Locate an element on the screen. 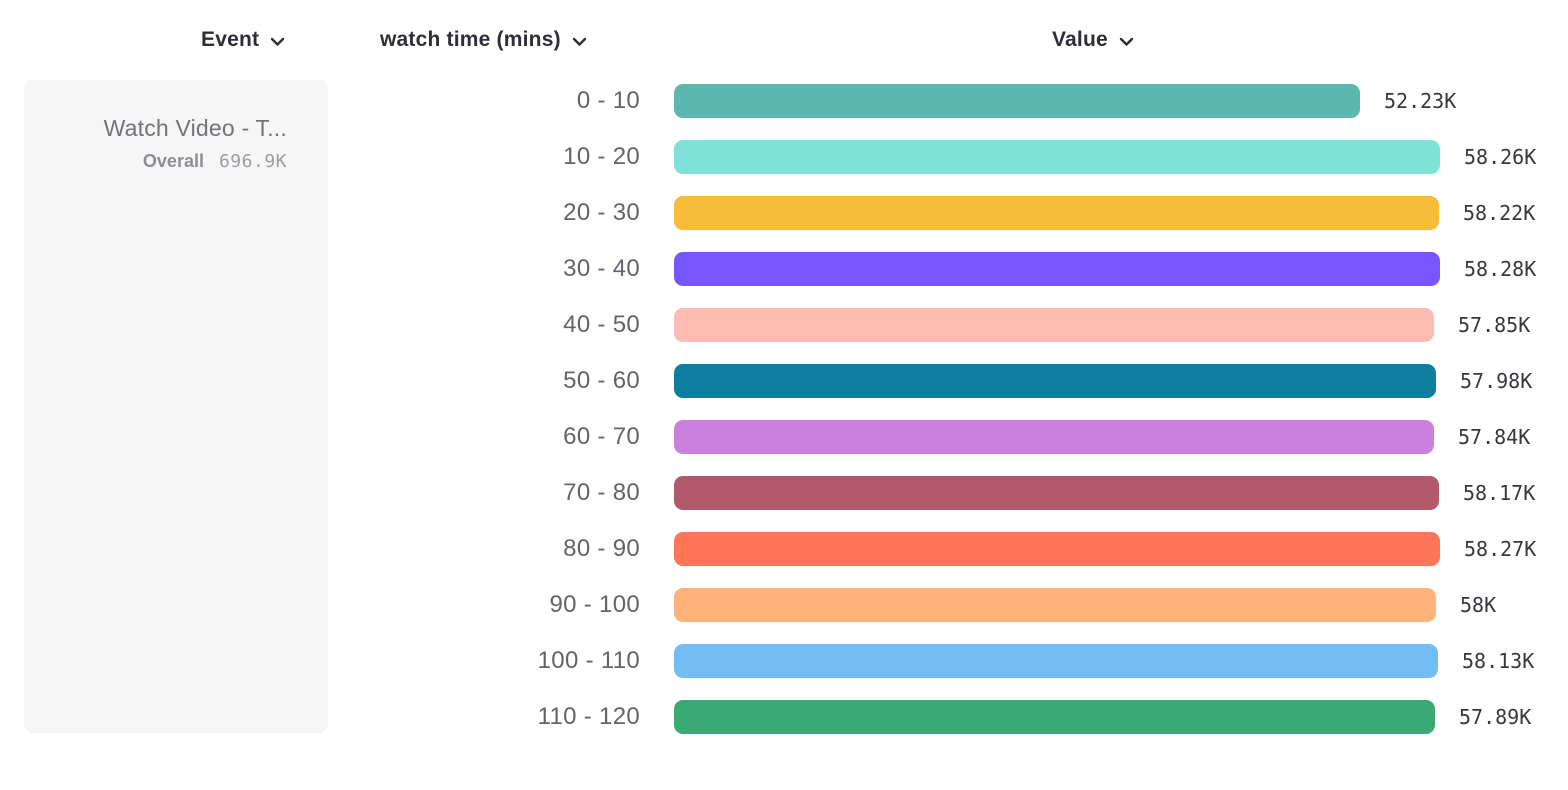  value-column-label: Value is located at coordinates (1080, 39).